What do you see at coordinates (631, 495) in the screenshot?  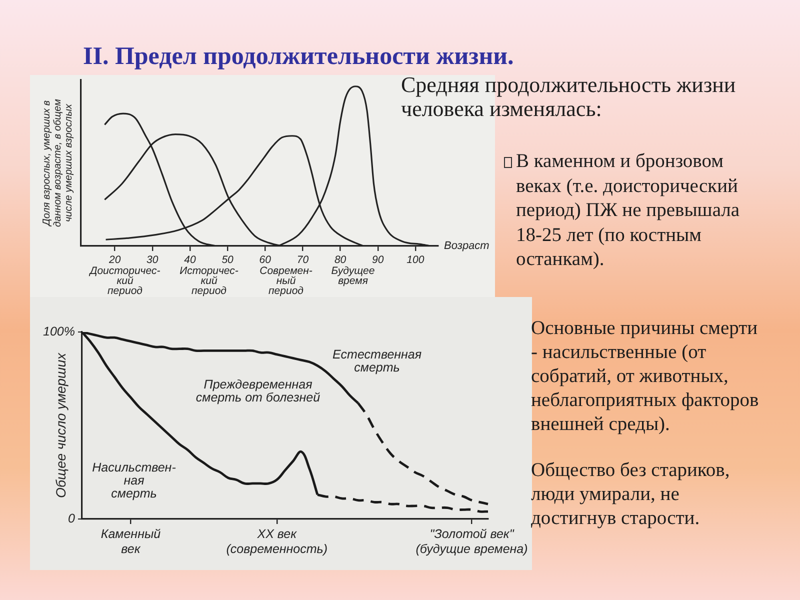 I see `text: Общество без стариков, люди умирали, не достигнув старости.` at bounding box center [631, 495].